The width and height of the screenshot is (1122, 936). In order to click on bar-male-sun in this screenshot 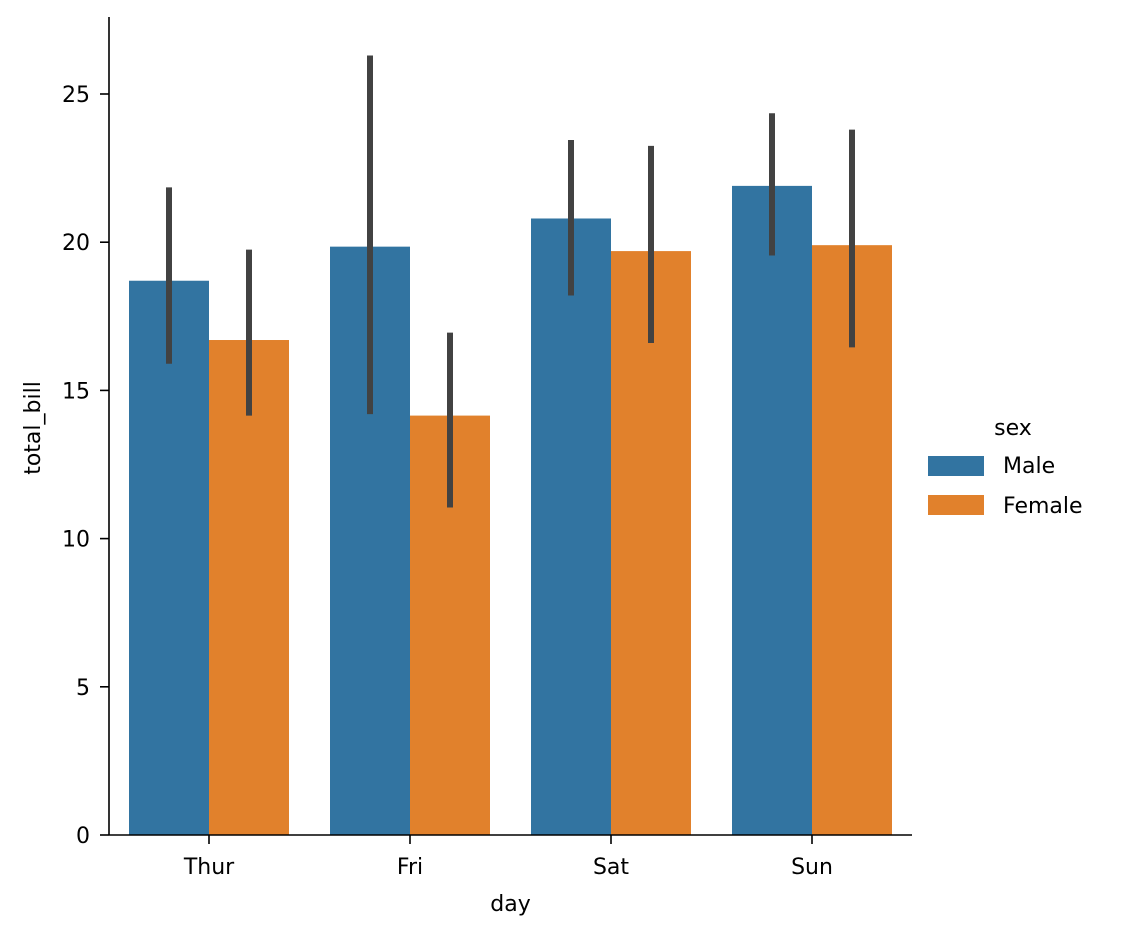, I will do `click(772, 510)`.